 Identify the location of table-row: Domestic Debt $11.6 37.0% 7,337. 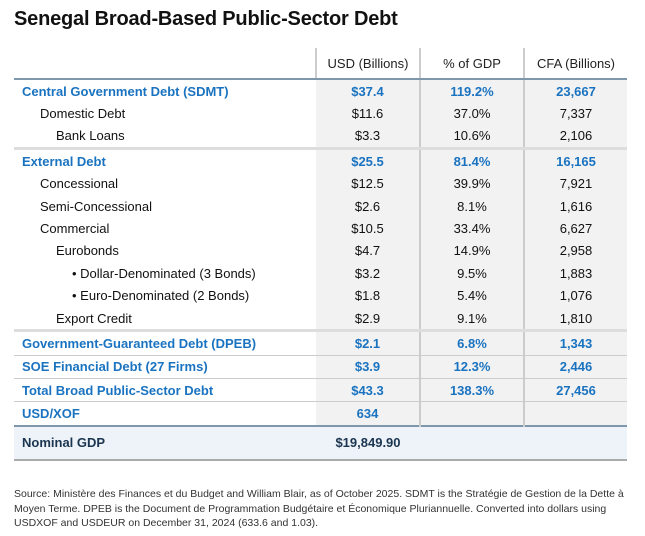
(320, 113).